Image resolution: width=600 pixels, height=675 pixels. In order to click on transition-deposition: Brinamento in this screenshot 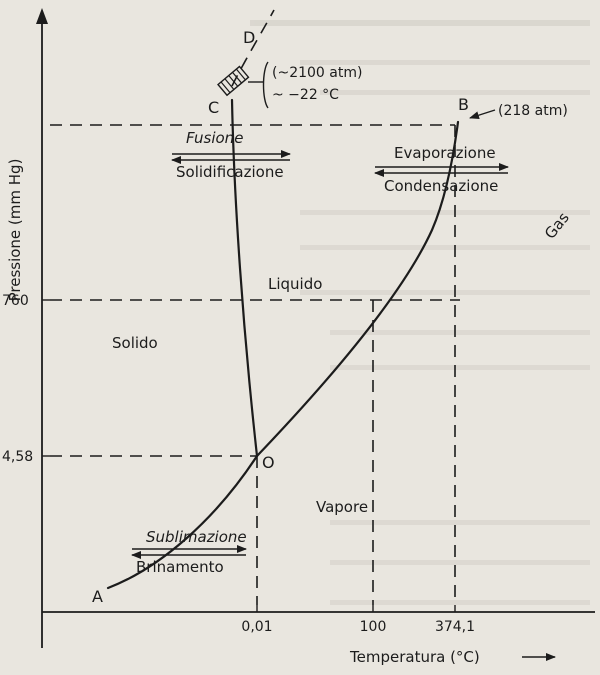, I will do `click(180, 567)`.